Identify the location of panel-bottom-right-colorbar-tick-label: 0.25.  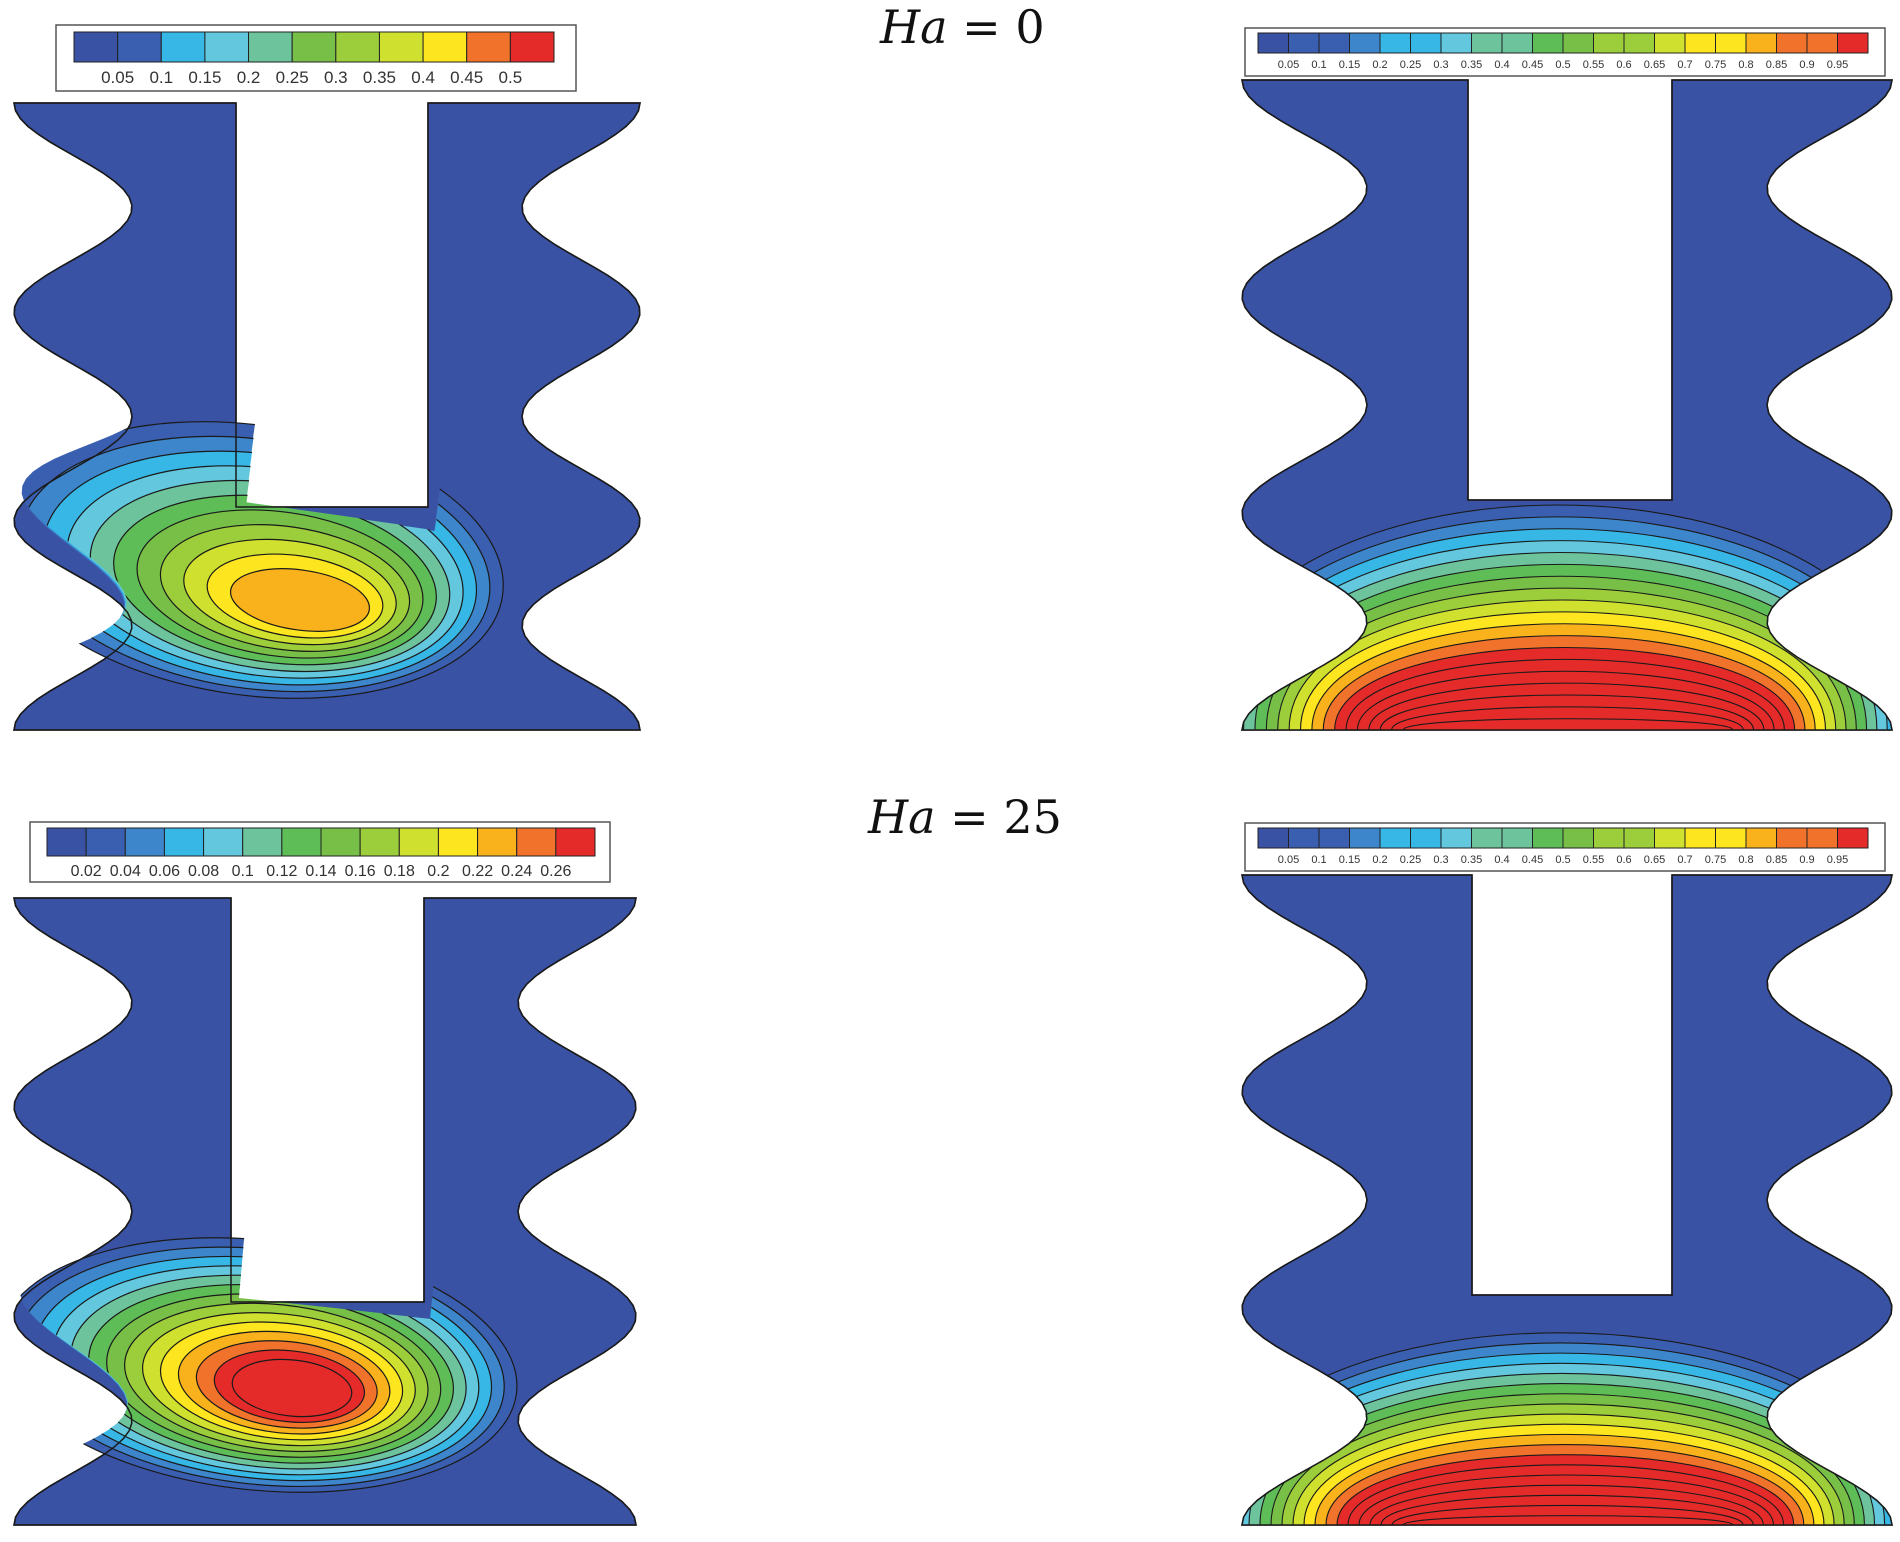
(1410, 860).